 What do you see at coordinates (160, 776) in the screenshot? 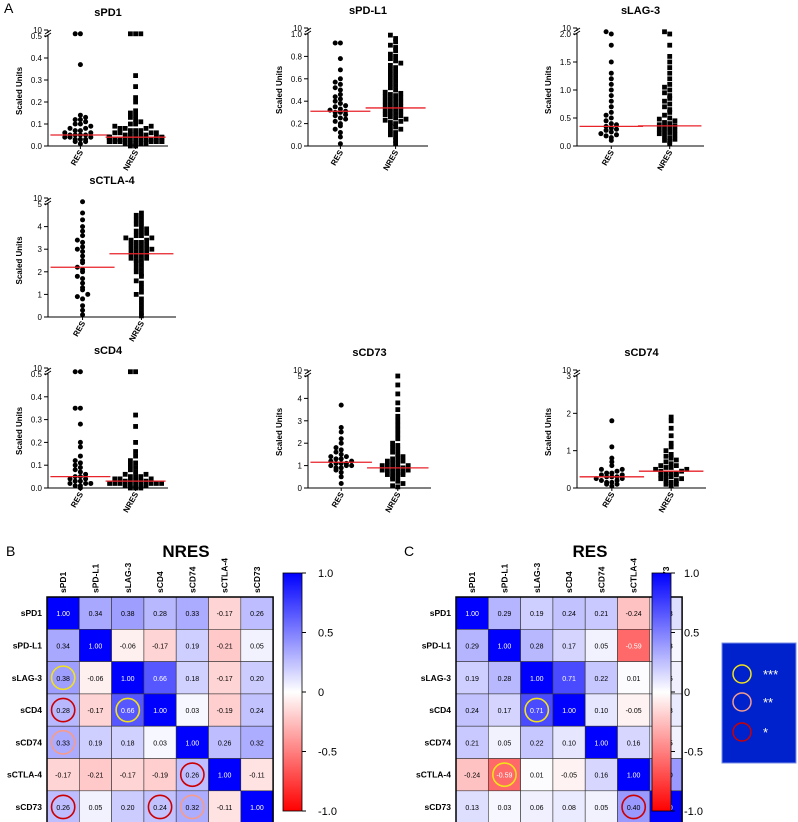
I see `cell-value: -0.19` at bounding box center [160, 776].